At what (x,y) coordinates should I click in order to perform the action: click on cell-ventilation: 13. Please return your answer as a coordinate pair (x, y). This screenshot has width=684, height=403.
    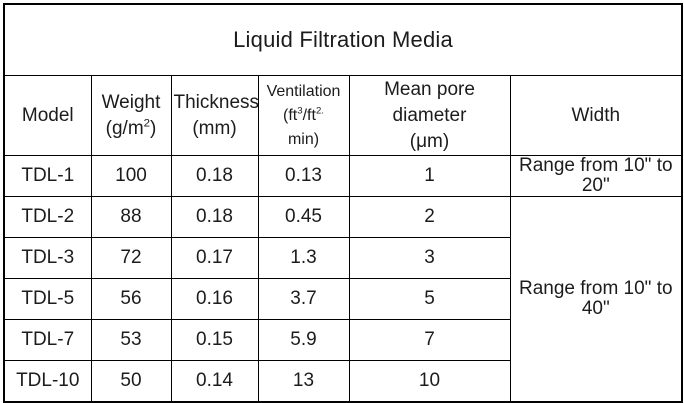
    Looking at the image, I should click on (303, 381).